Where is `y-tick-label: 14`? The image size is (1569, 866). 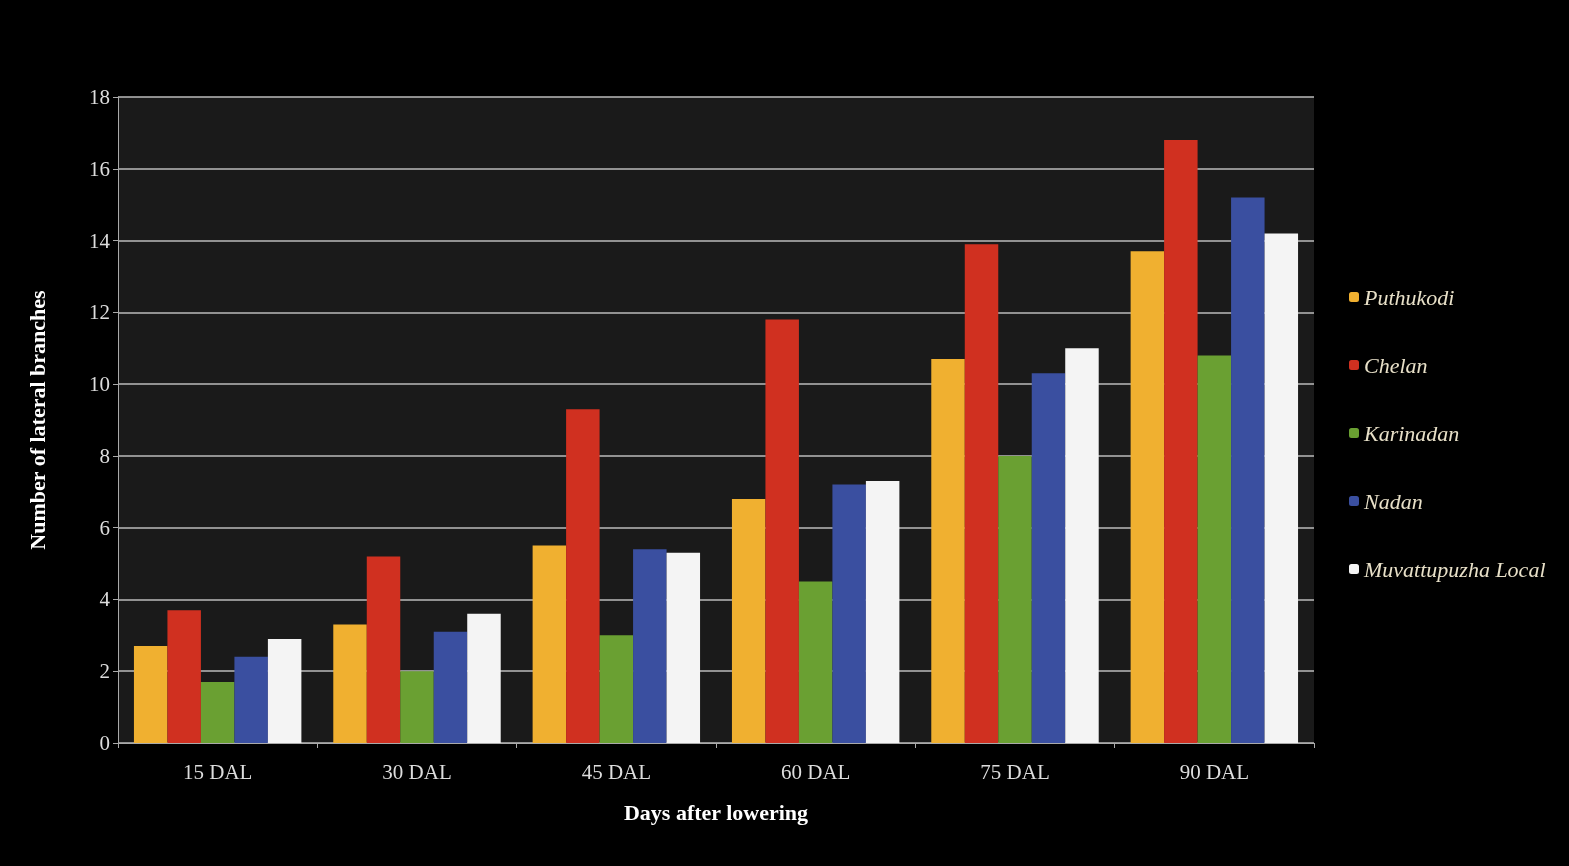
y-tick-label: 14 is located at coordinates (100, 240).